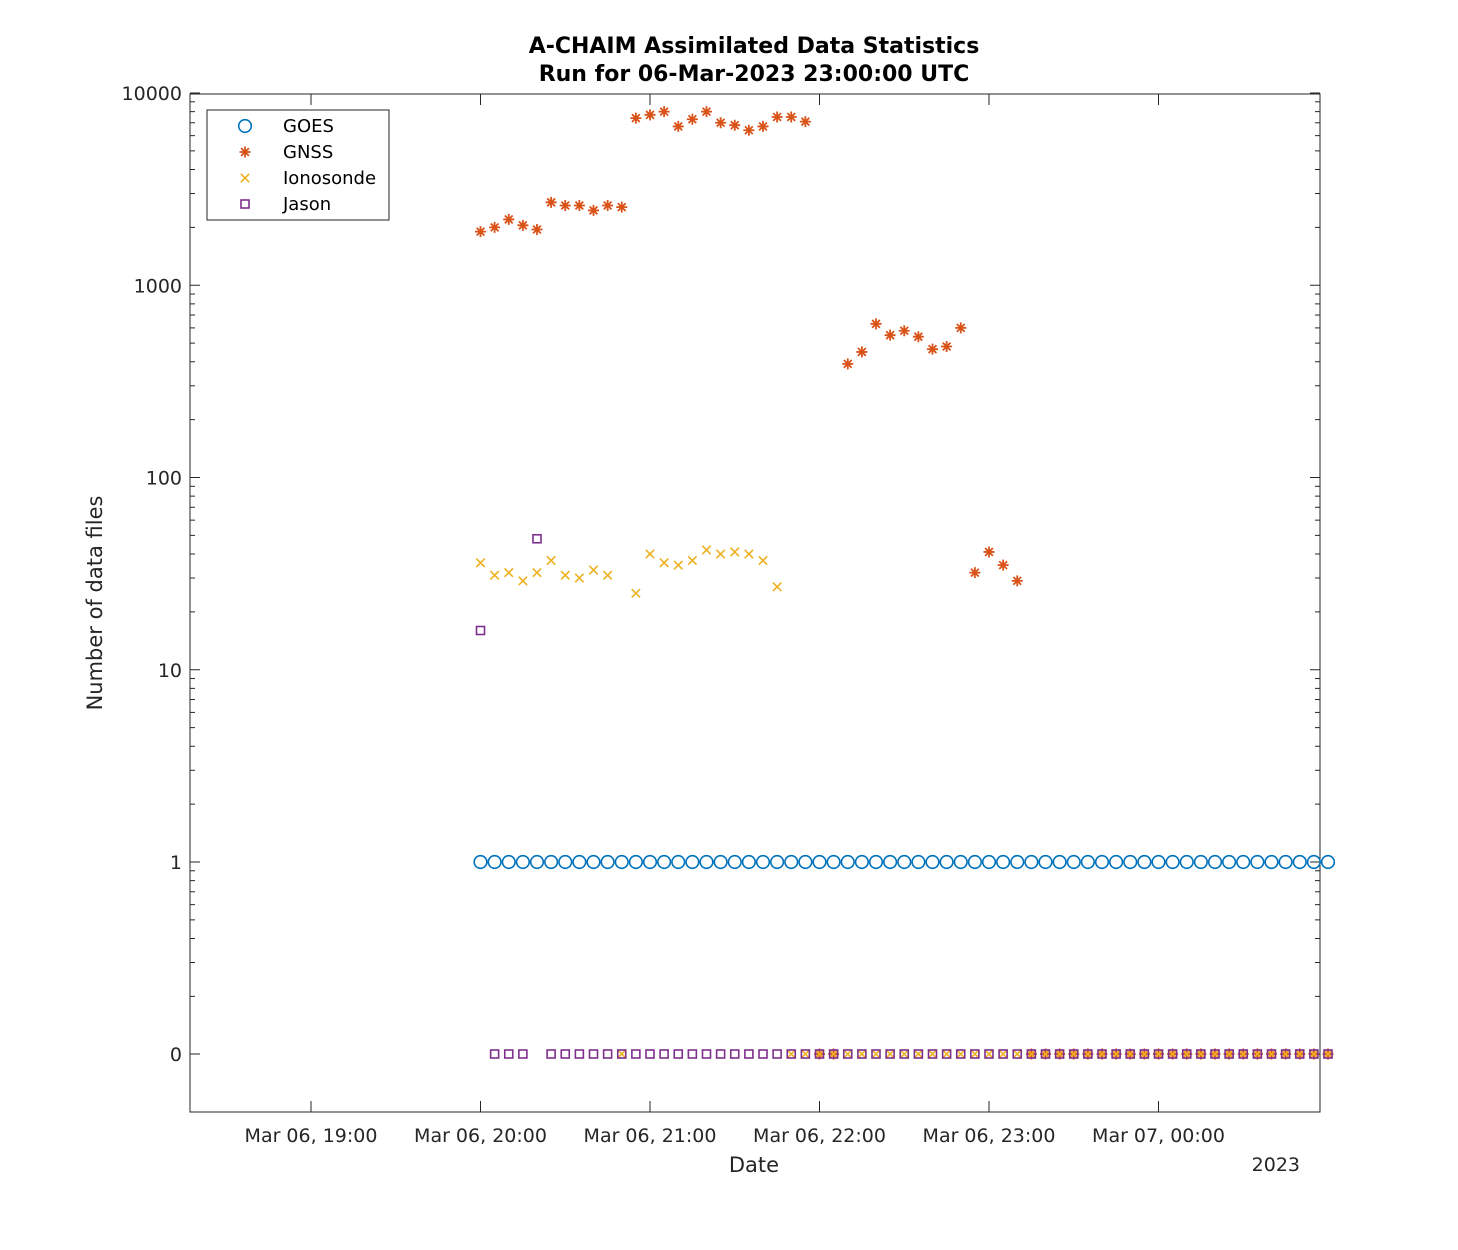 The height and width of the screenshot is (1250, 1458). Describe the element at coordinates (152, 94) in the screenshot. I see `y-tick-label: 10000` at that location.